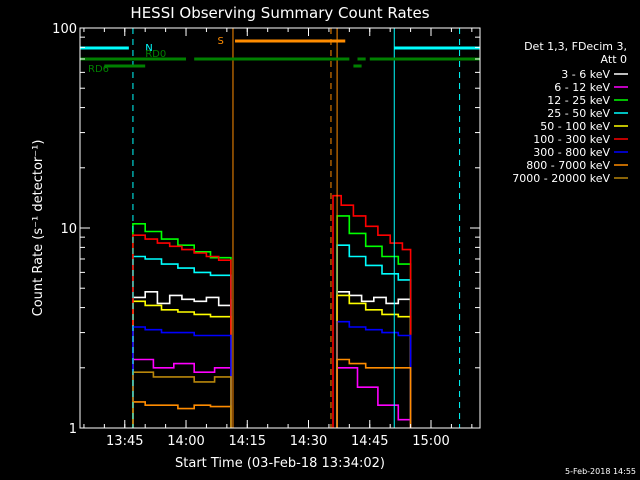 Image resolution: width=640 pixels, height=480 pixels. Describe the element at coordinates (185, 441) in the screenshot. I see `x-tick-label-14-00: 14:00` at that location.